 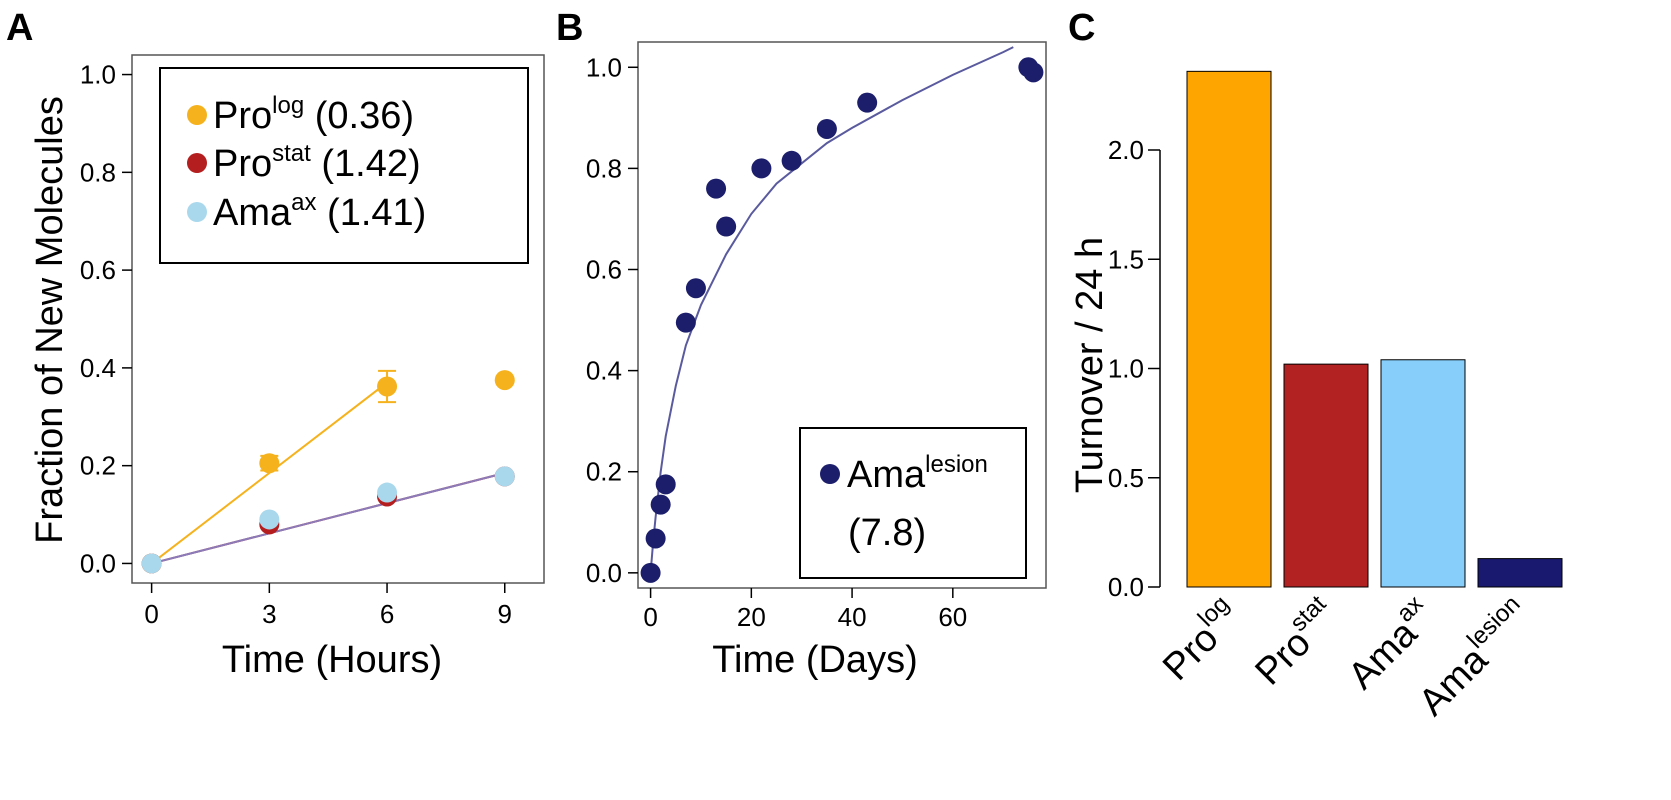 I want to click on bar-ama-lesion, so click(x=1520, y=573).